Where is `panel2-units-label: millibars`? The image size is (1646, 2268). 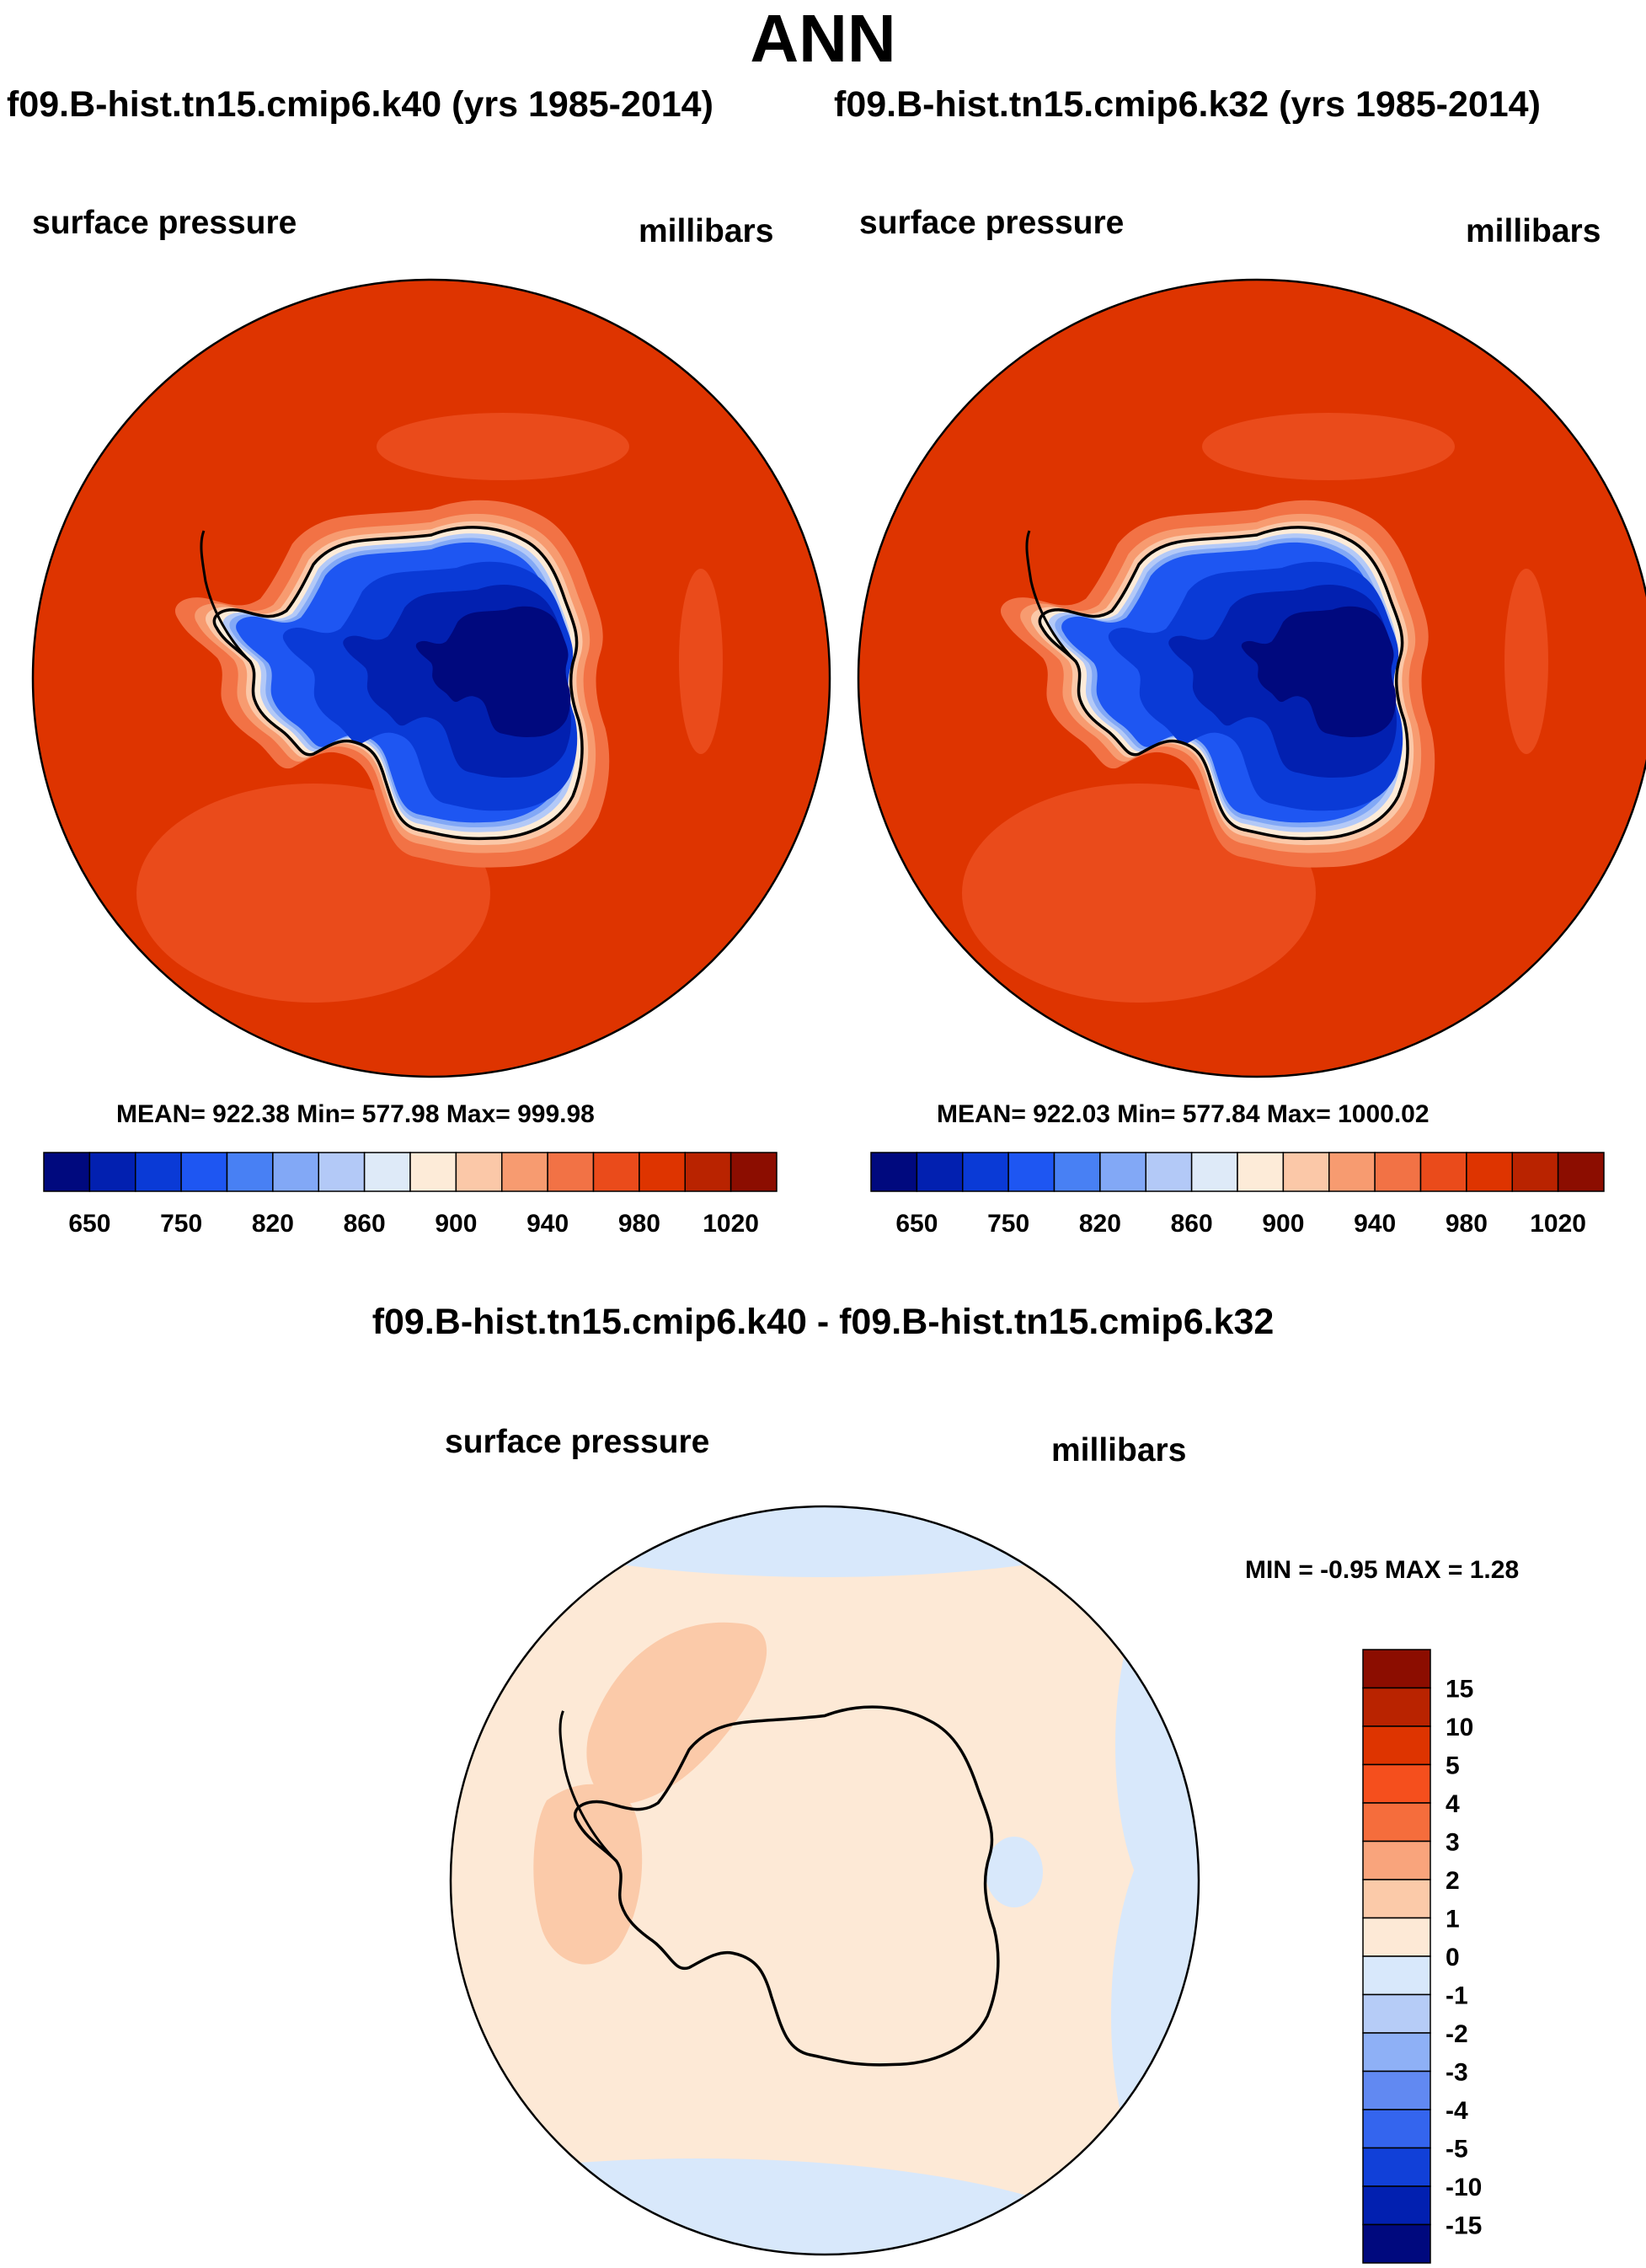 panel2-units-label: millibars is located at coordinates (1533, 231).